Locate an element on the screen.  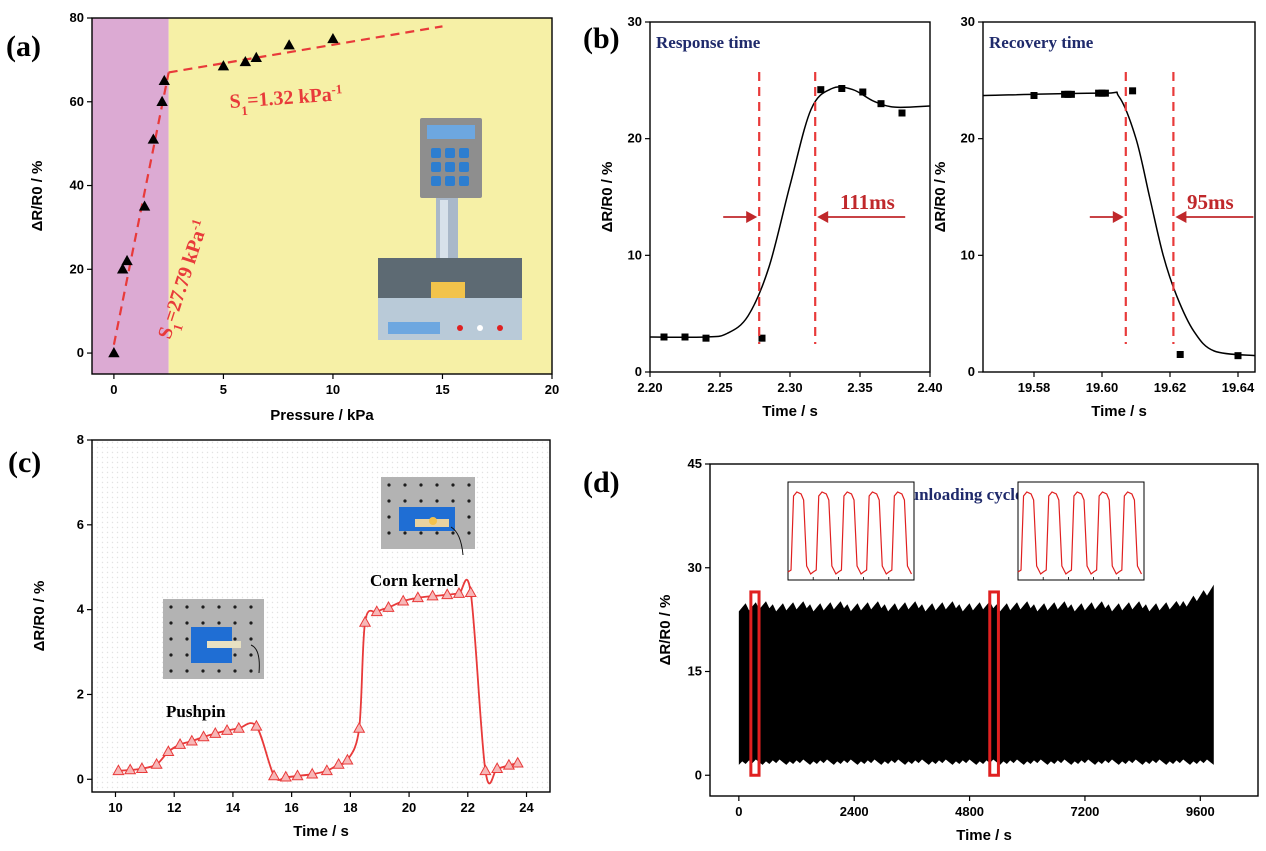
x-tick-label: 12 is located at coordinates (174, 807).